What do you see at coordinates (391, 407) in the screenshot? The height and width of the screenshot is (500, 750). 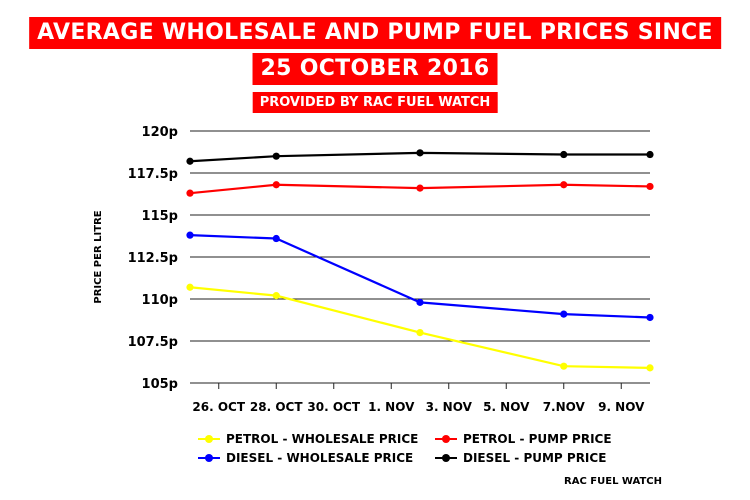 I see `x-tick-label: 1. NOV` at bounding box center [391, 407].